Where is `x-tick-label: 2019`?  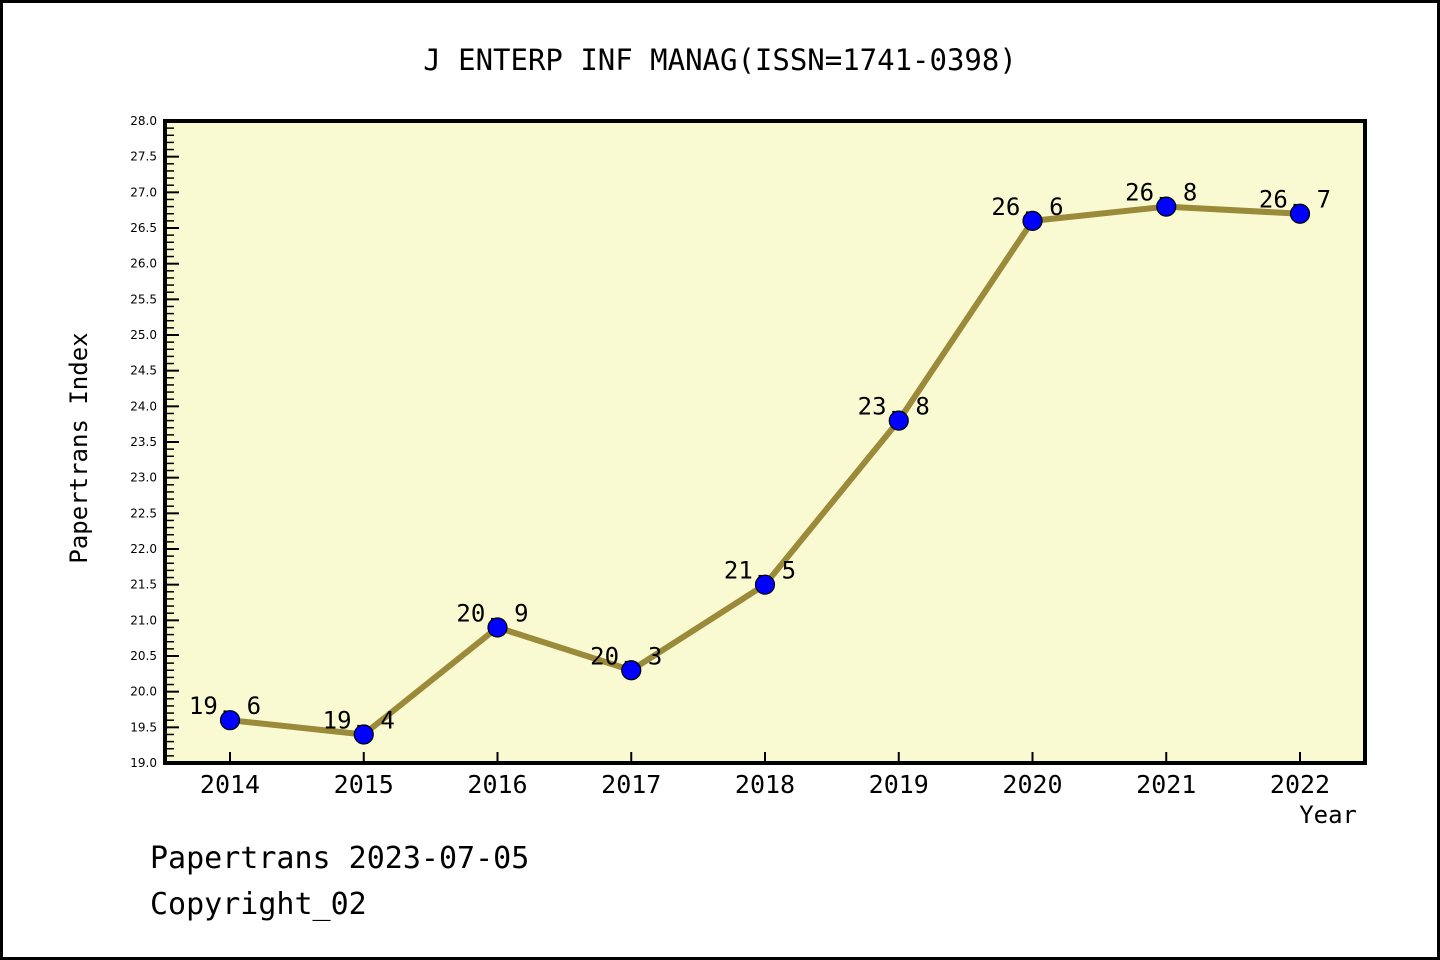
x-tick-label: 2019 is located at coordinates (899, 784).